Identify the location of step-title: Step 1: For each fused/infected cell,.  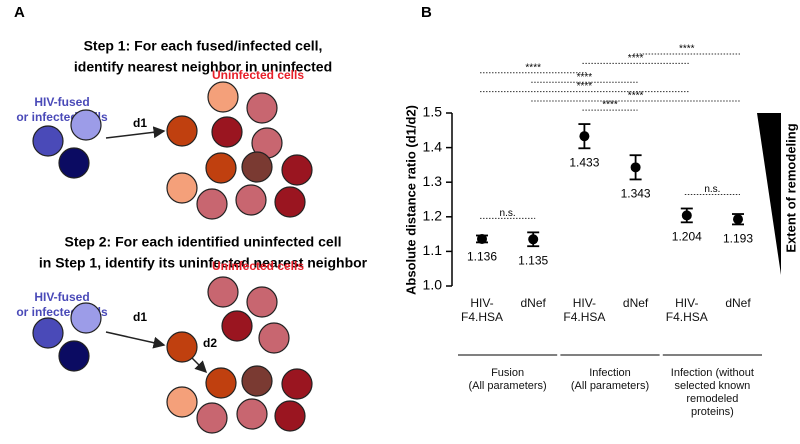
(203, 46).